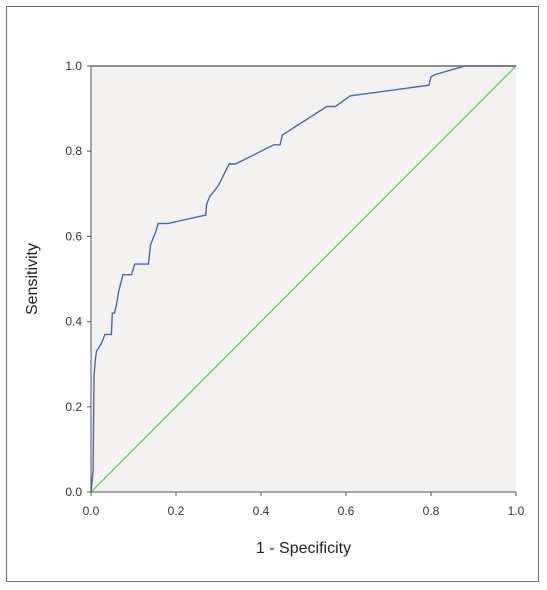  Describe the element at coordinates (303, 548) in the screenshot. I see `x-axis-title: 1 - Specificity` at that location.